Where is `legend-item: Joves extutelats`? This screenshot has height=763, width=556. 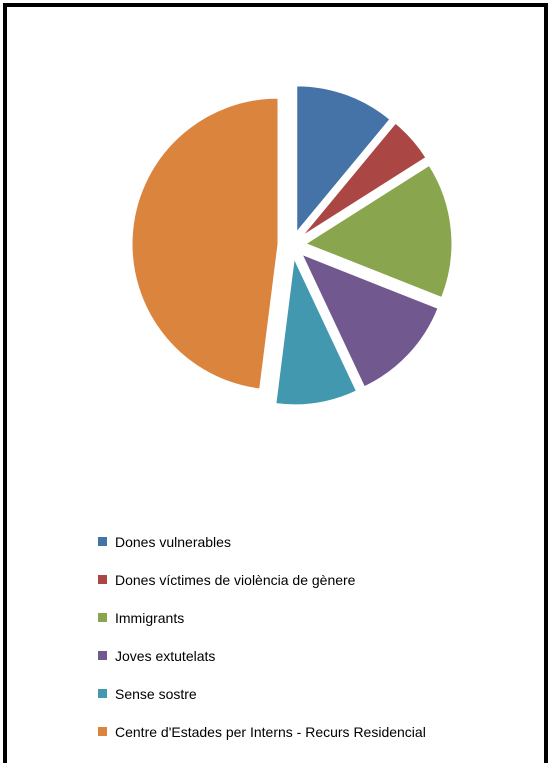 legend-item: Joves extutelats is located at coordinates (262, 655).